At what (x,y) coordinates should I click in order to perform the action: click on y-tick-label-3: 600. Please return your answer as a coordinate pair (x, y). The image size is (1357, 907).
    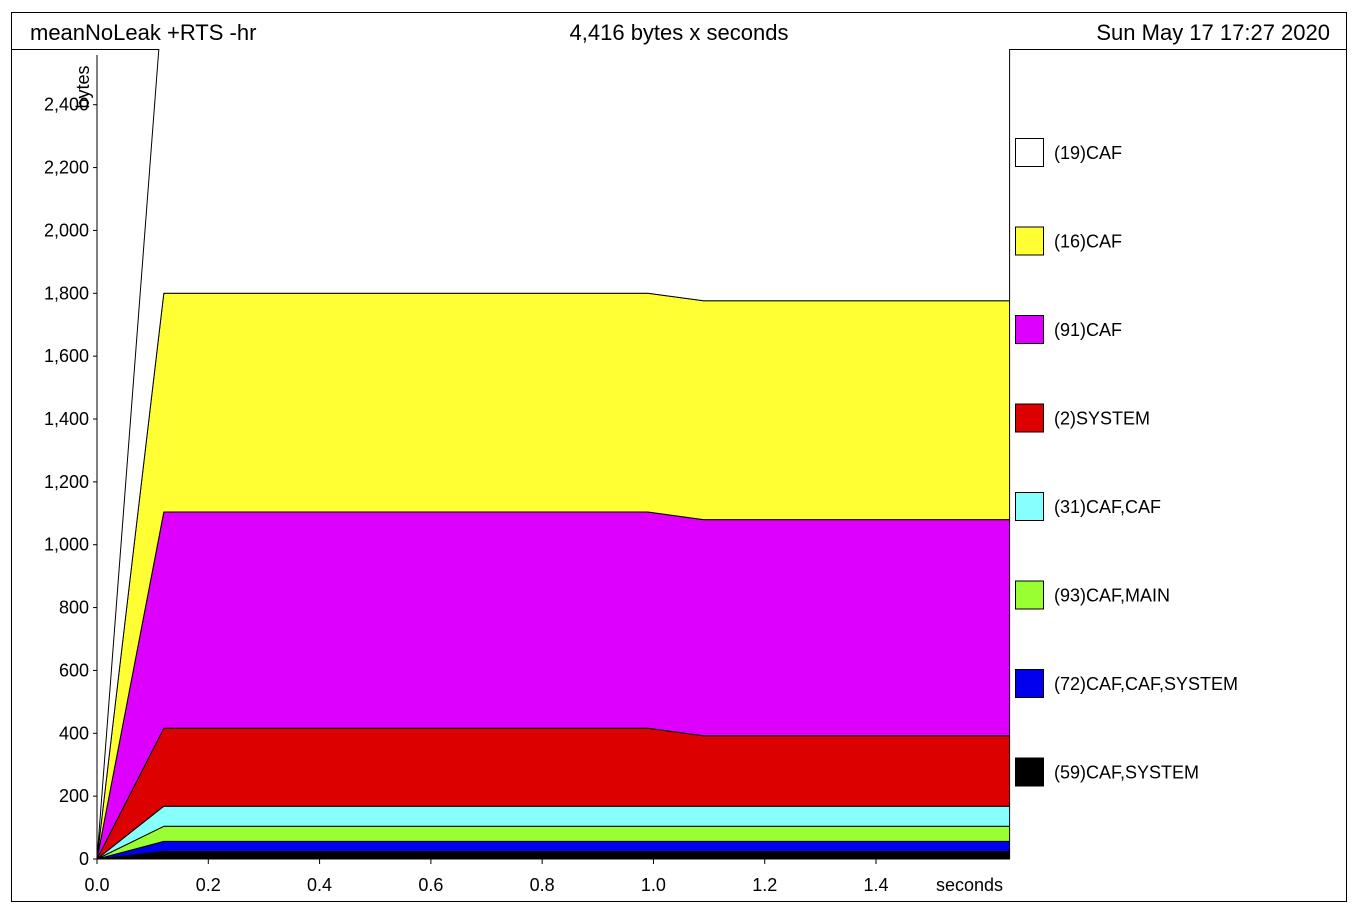
    Looking at the image, I should click on (74, 670).